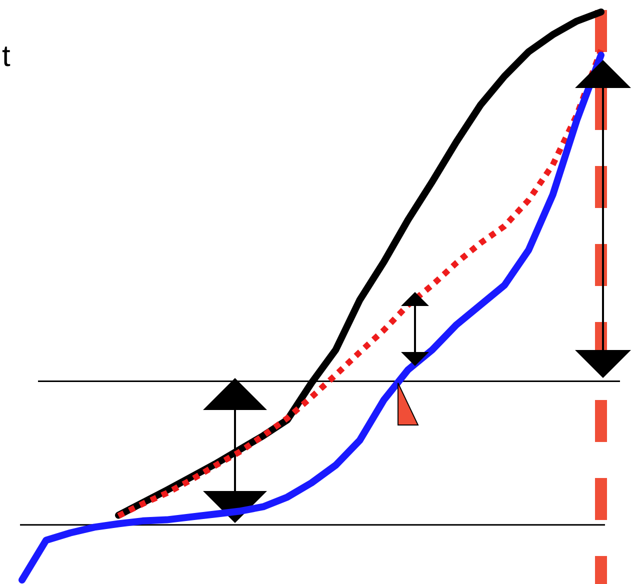  Describe the element at coordinates (6, 56) in the screenshot. I see `text: t` at that location.